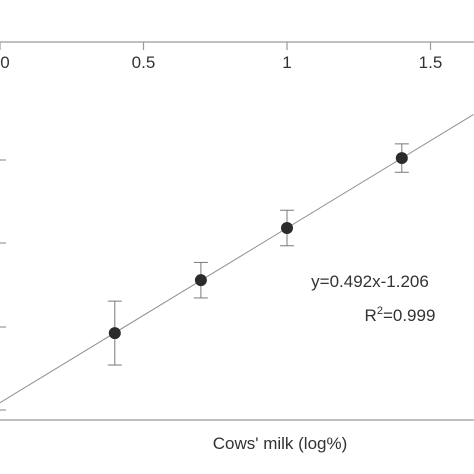  I want to click on r-squared-superscript: 2, so click(380, 311).